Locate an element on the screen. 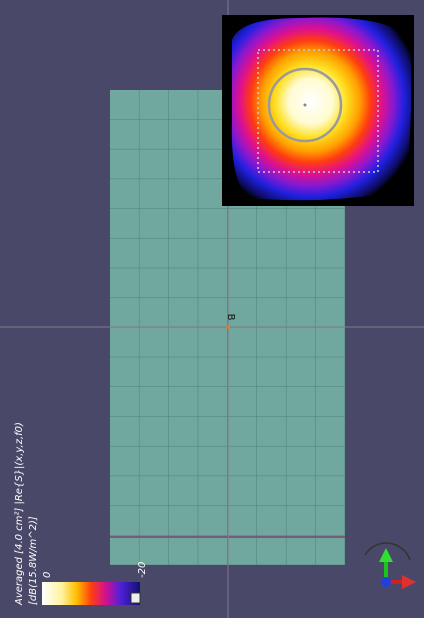 The image size is (424, 618). probe-circle is located at coordinates (305, 105).